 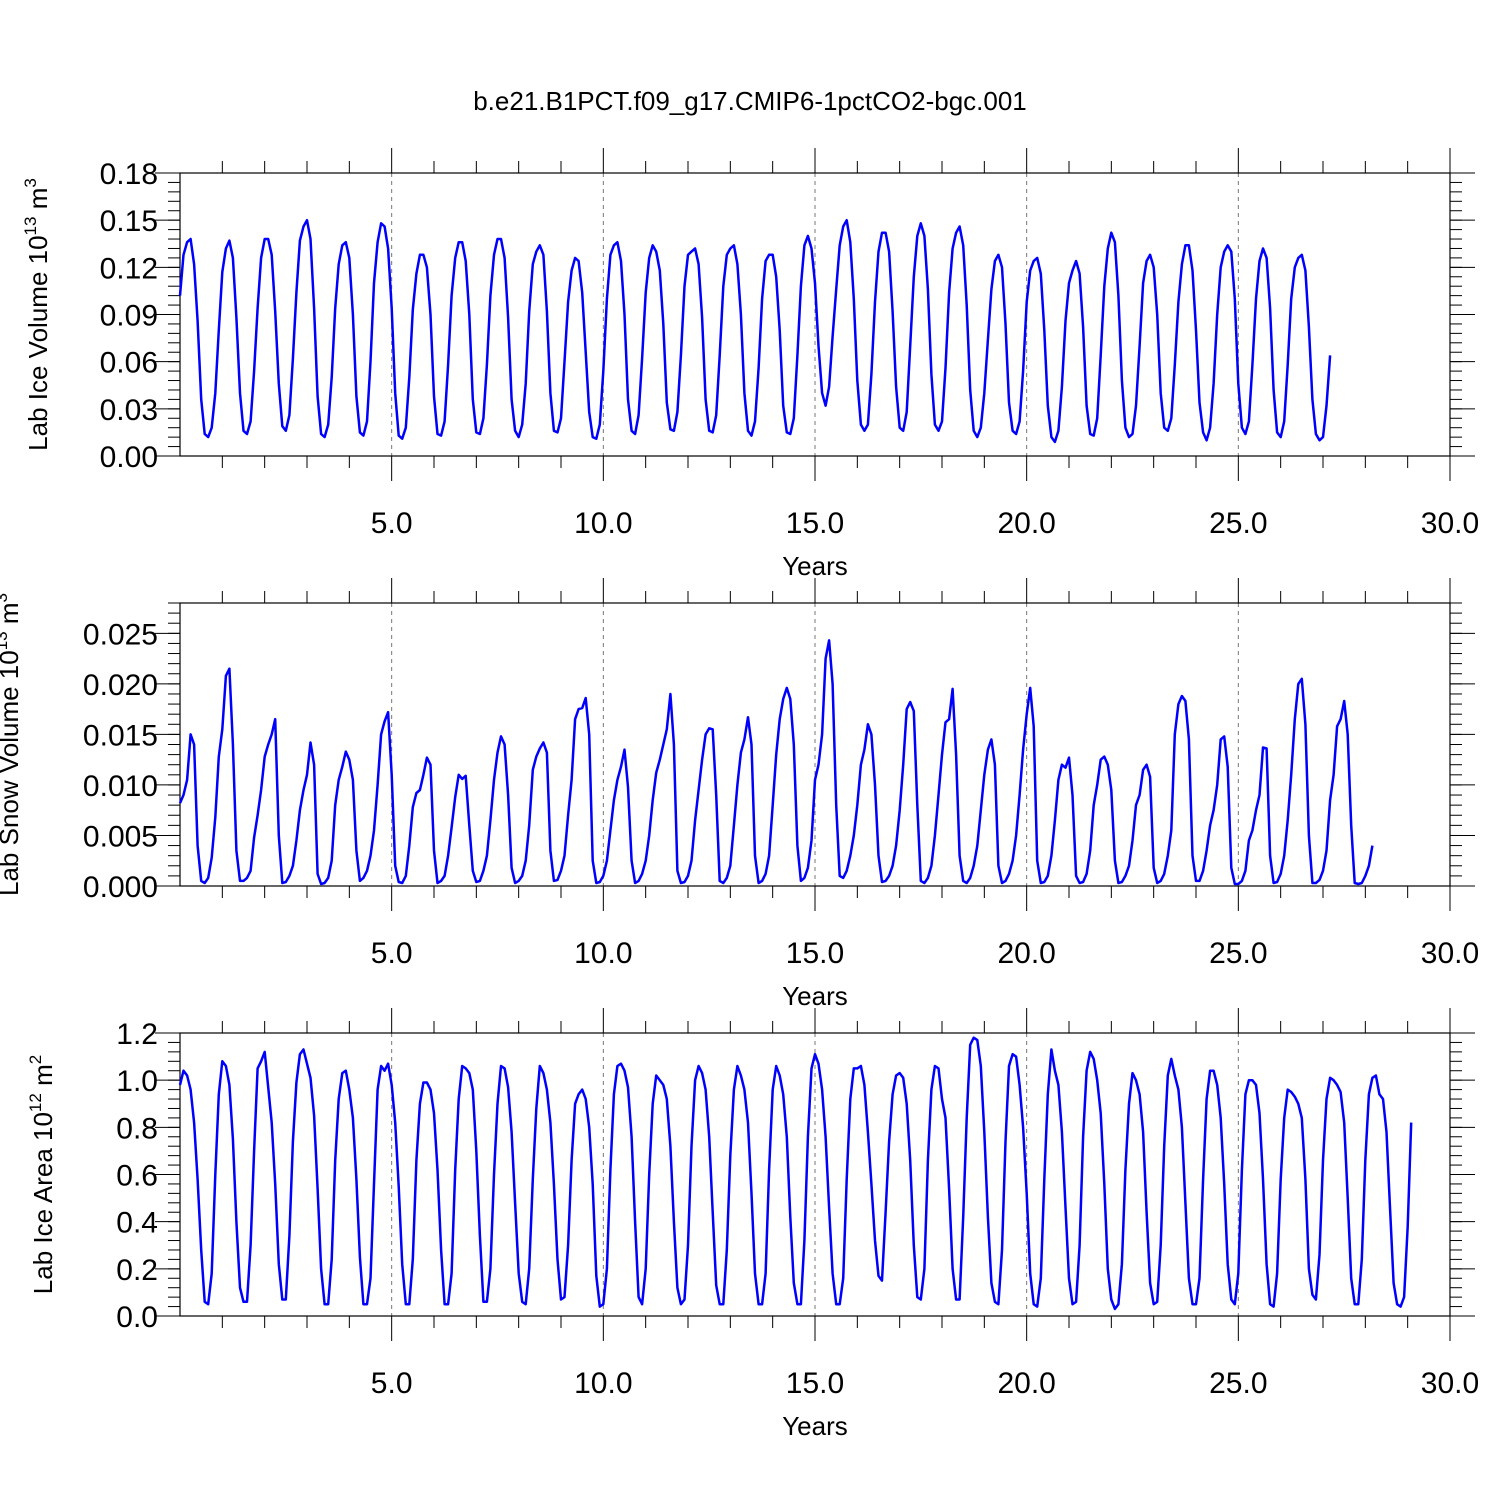 What do you see at coordinates (37, 314) in the screenshot?
I see `y-axis-label: Lab Ice Volume 1013 m3` at bounding box center [37, 314].